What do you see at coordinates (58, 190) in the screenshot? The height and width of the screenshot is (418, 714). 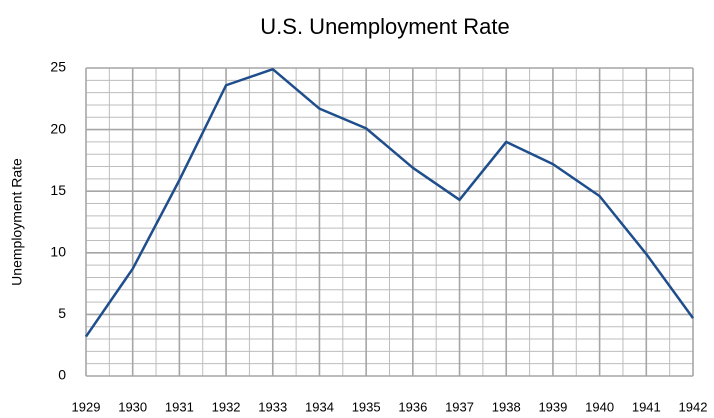 I see `y-tick-label: 15` at bounding box center [58, 190].